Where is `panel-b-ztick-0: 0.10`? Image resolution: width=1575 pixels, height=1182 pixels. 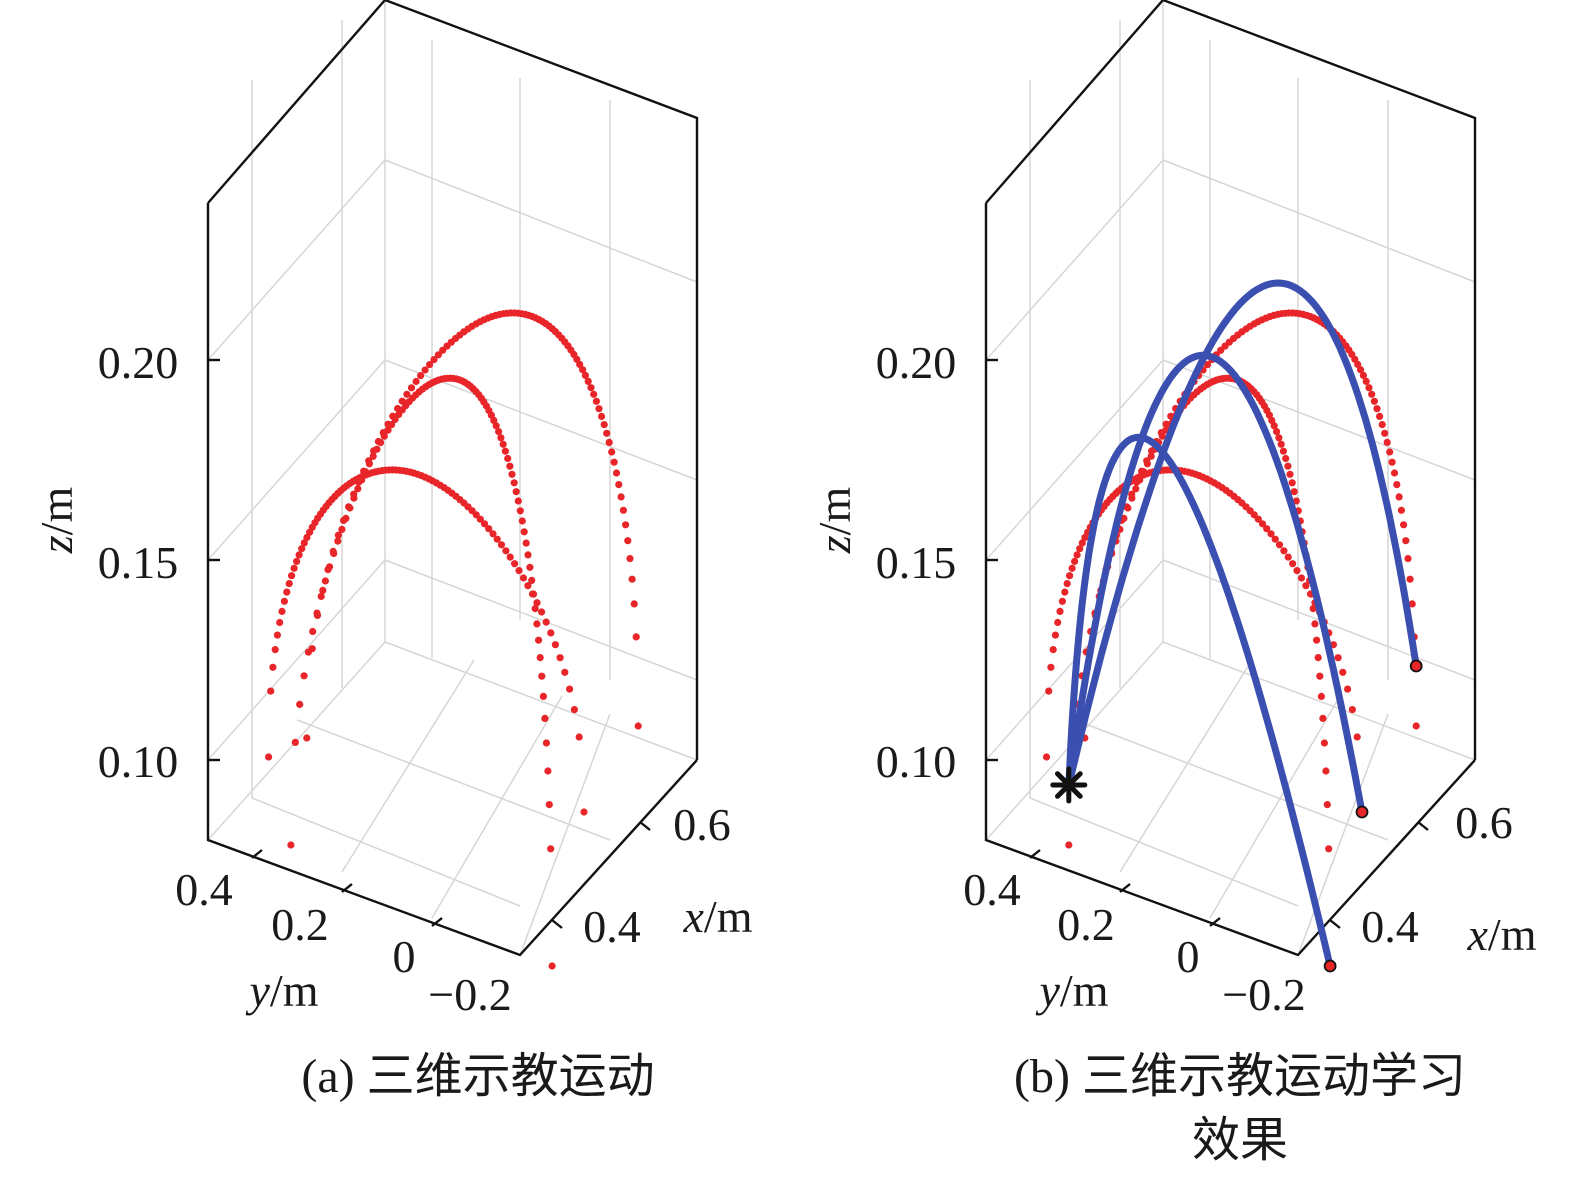
panel-b-ztick-0: 0.10 is located at coordinates (916, 761).